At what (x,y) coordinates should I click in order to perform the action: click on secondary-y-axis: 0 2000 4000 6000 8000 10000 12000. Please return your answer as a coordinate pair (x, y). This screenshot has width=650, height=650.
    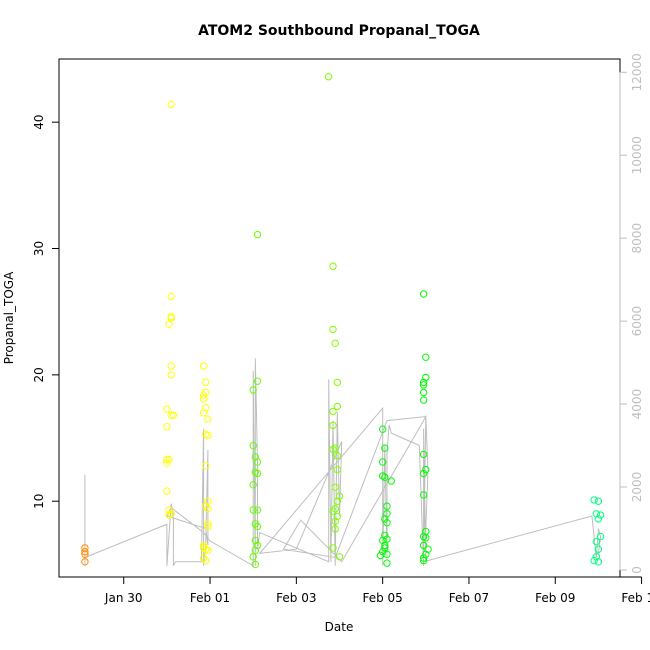
    Looking at the image, I should click on (631, 313).